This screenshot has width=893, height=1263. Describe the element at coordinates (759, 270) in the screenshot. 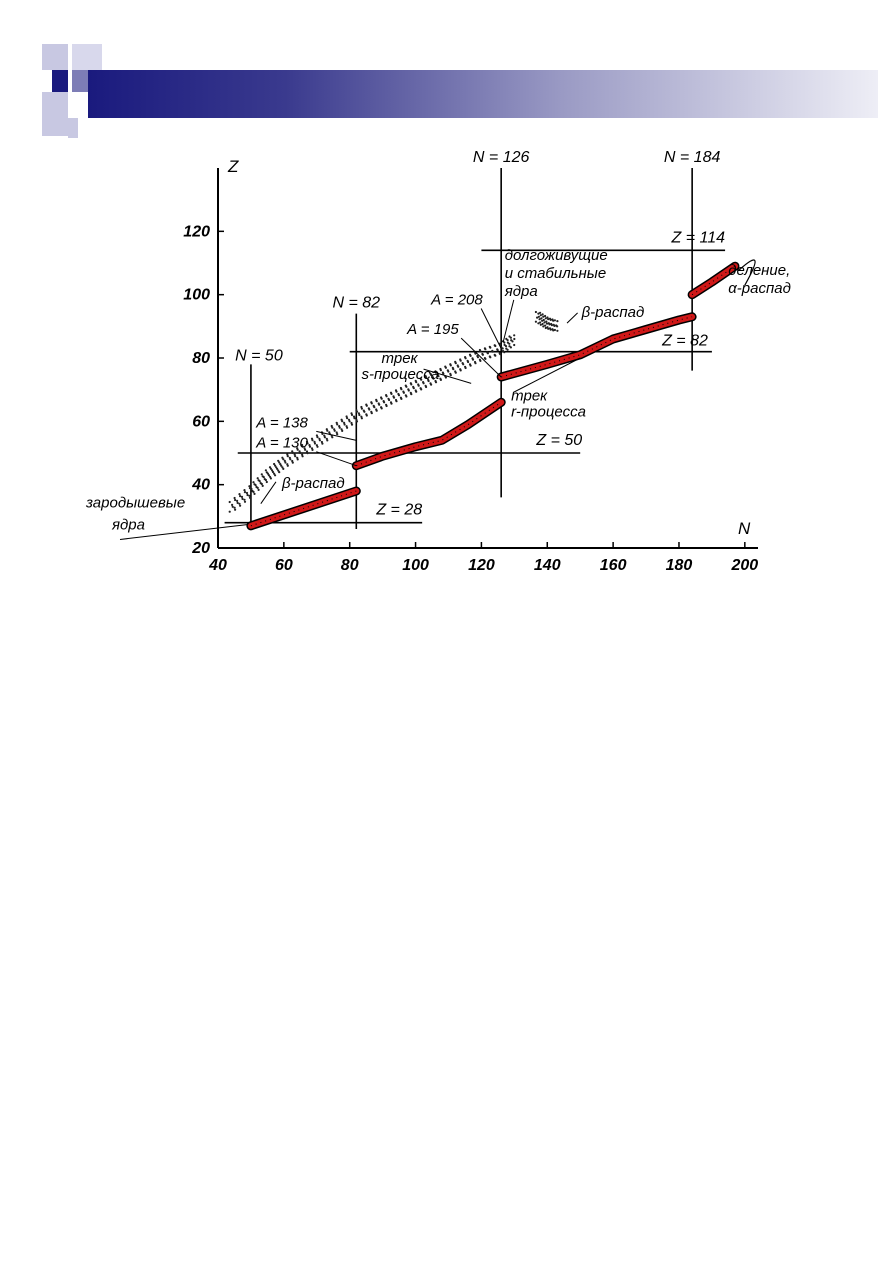

I see `annotation-label: деление,` at that location.